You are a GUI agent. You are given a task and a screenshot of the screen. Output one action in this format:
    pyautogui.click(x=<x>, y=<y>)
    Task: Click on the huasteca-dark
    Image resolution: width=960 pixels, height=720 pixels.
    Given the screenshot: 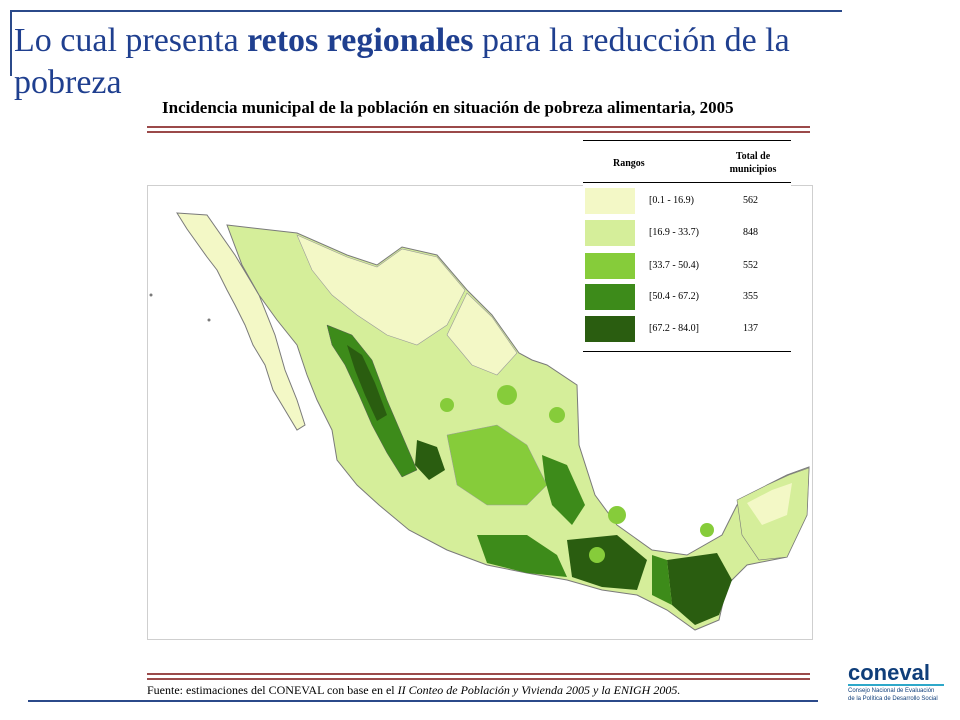 What is the action you would take?
    pyautogui.click(x=563, y=490)
    